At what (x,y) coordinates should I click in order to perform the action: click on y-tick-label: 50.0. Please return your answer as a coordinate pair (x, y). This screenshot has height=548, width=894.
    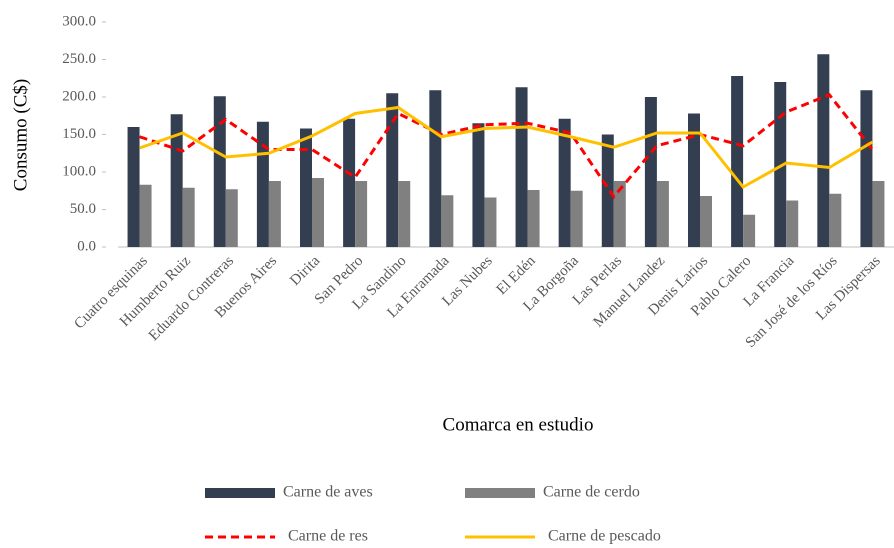
    Looking at the image, I should click on (83, 209).